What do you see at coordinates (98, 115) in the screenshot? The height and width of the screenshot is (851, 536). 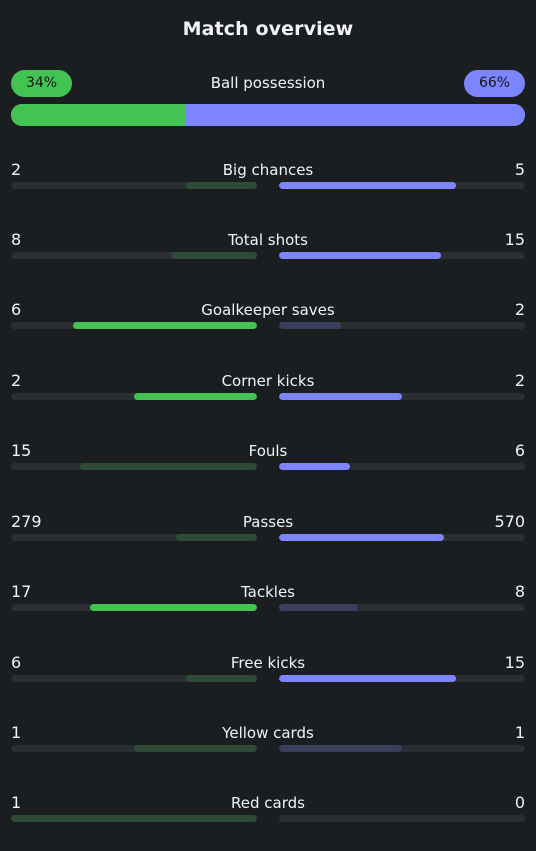 I see `possession-bar-home` at bounding box center [98, 115].